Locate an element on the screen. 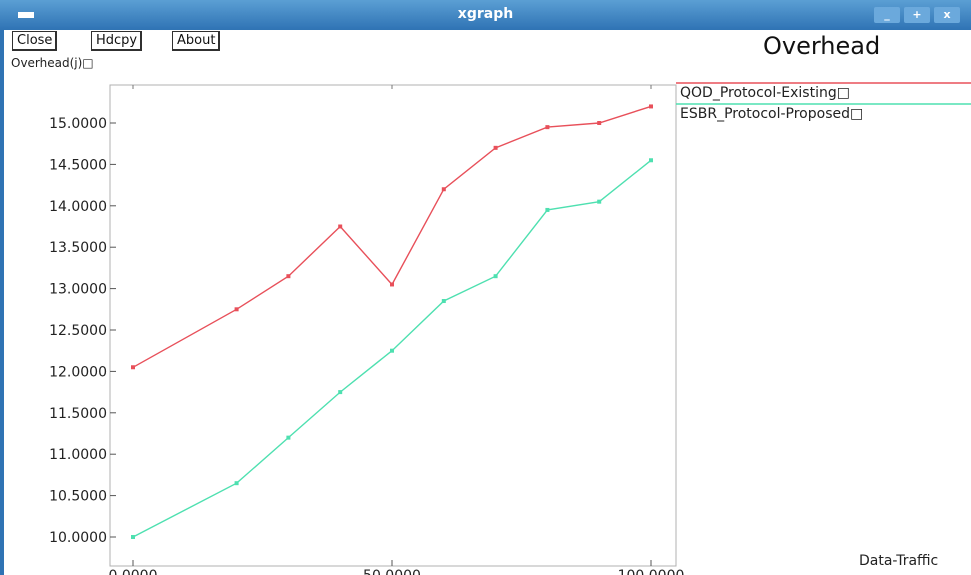 Image resolution: width=971 pixels, height=575 pixels. x-tick-label: 0.0000 is located at coordinates (133, 571).